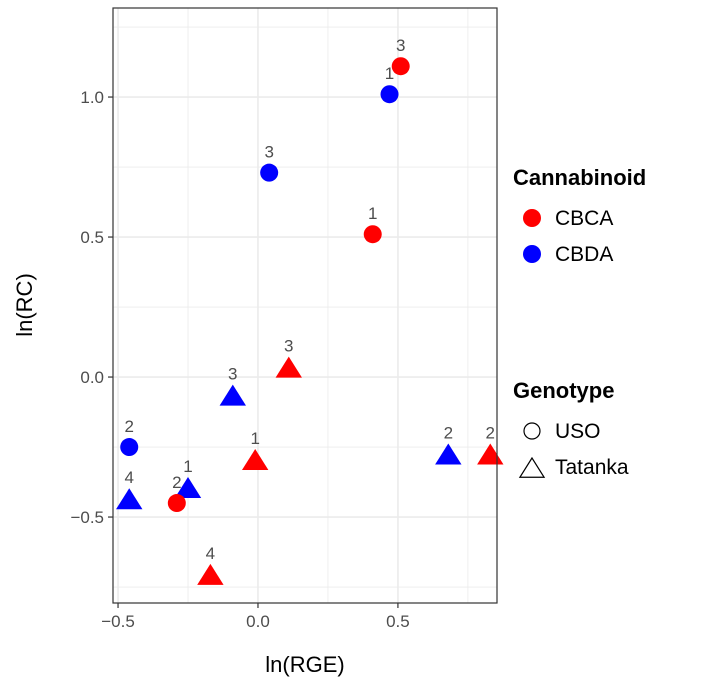 Image resolution: width=727 pixels, height=696 pixels. Describe the element at coordinates (258, 621) in the screenshot. I see `x-tick-label: 0.0` at that location.